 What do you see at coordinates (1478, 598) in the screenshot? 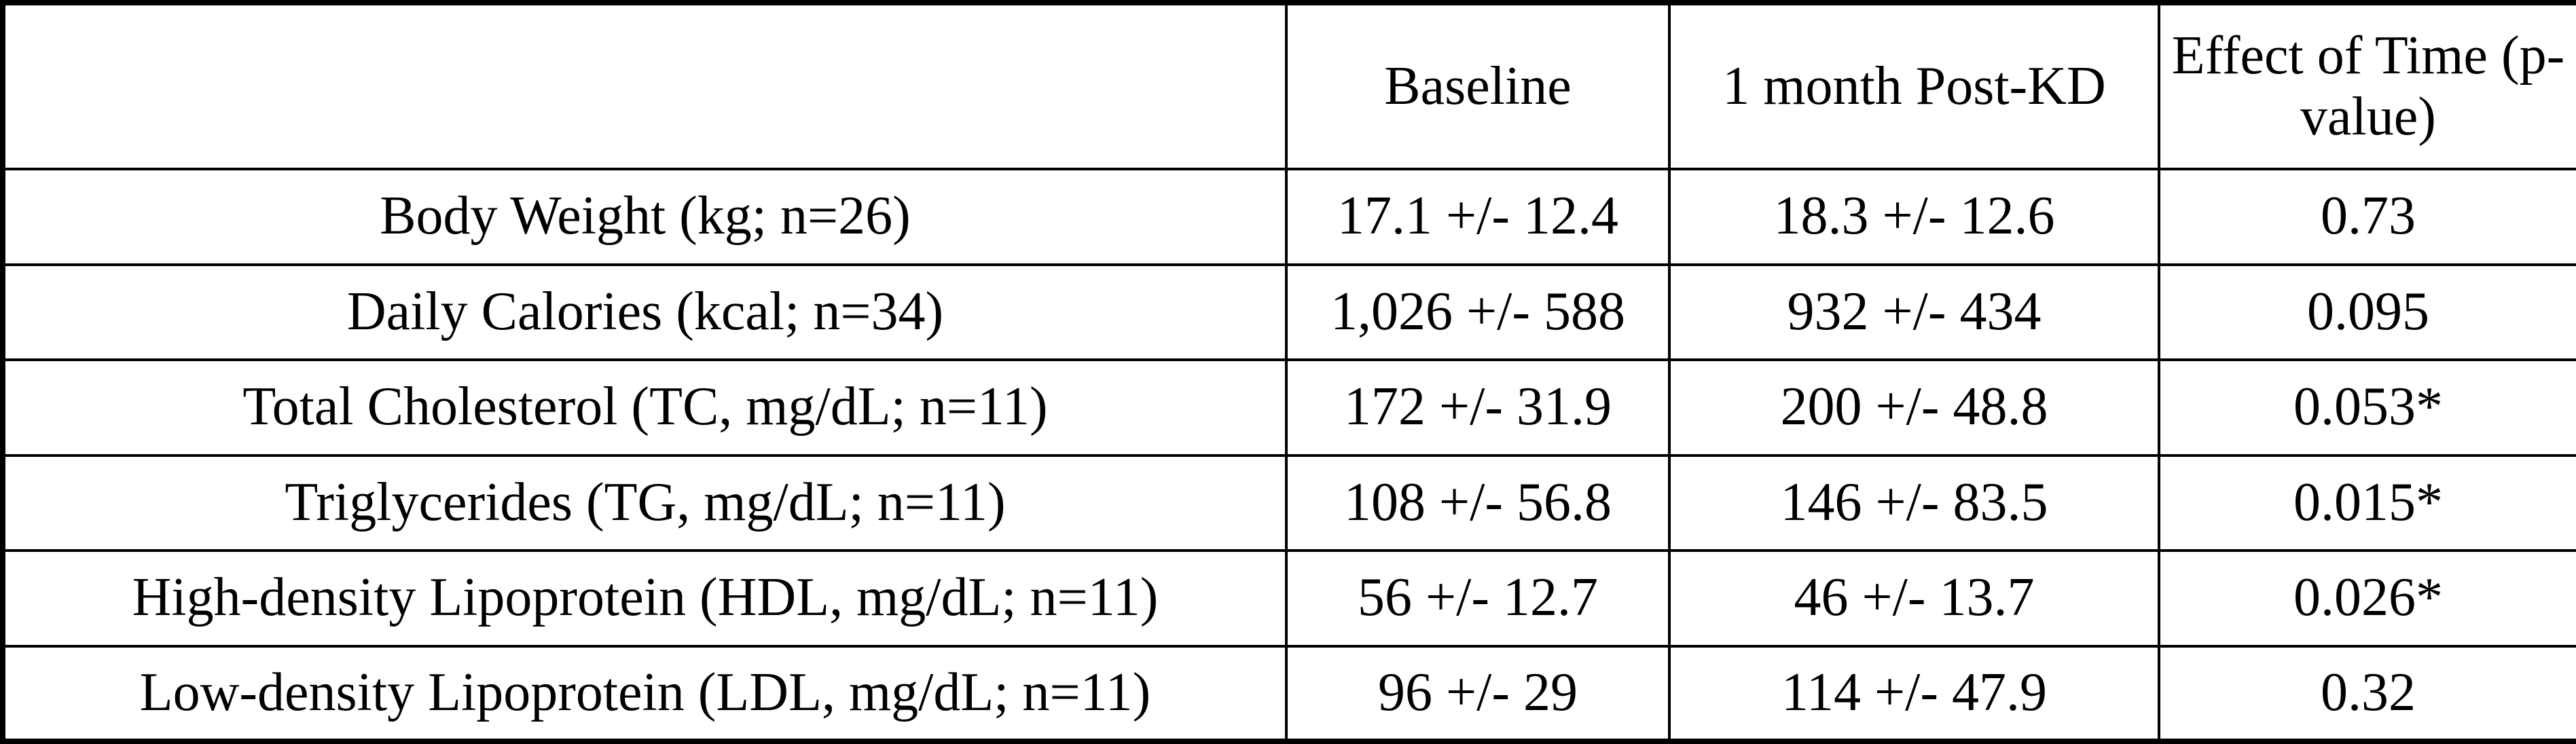
I see `table-cell: 56 +/- 12.7` at bounding box center [1478, 598].